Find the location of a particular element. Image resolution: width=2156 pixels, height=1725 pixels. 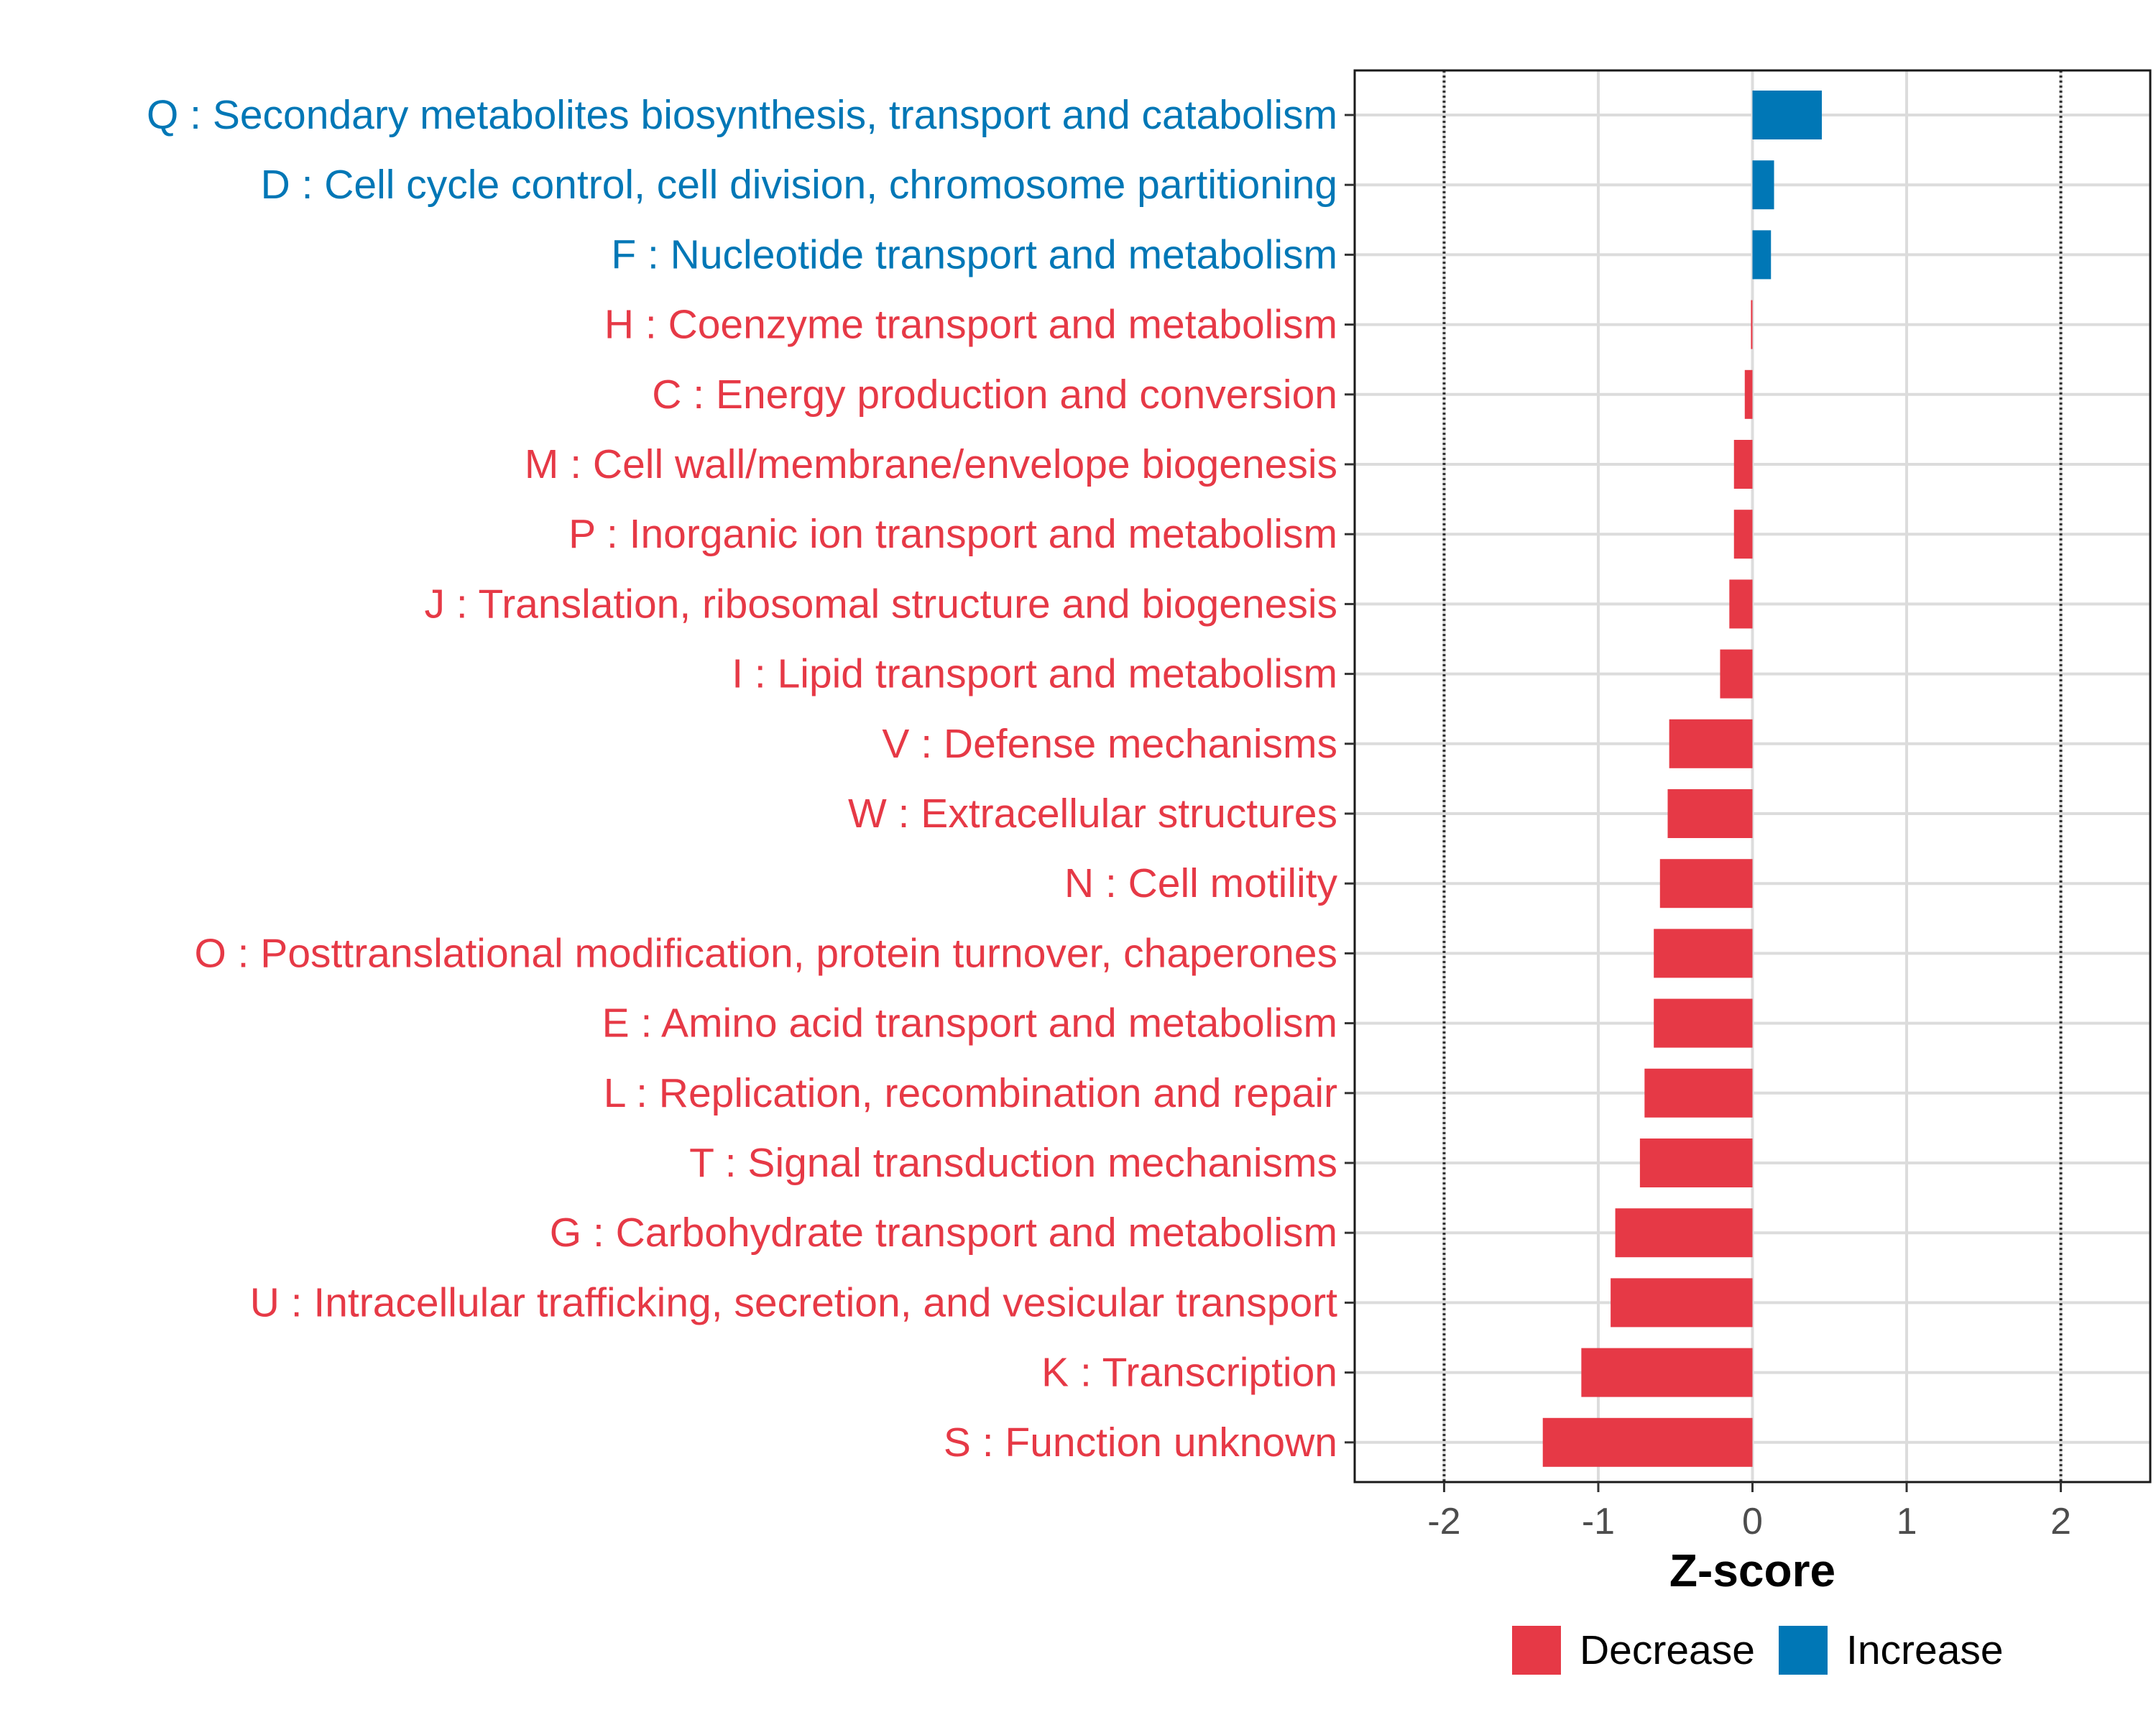

bar-l is located at coordinates (1698, 1093).